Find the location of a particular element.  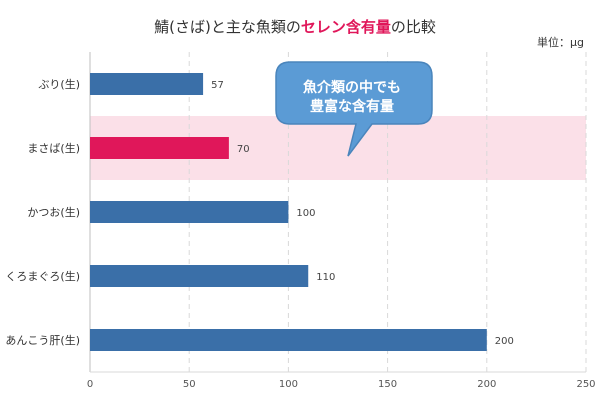

title-part-1: 鯖(さば)と主な魚類の is located at coordinates (227, 27).